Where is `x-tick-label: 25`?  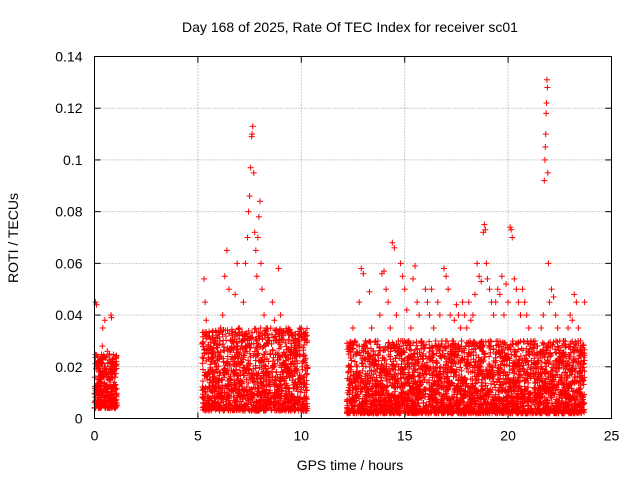 x-tick-label: 25 is located at coordinates (612, 436).